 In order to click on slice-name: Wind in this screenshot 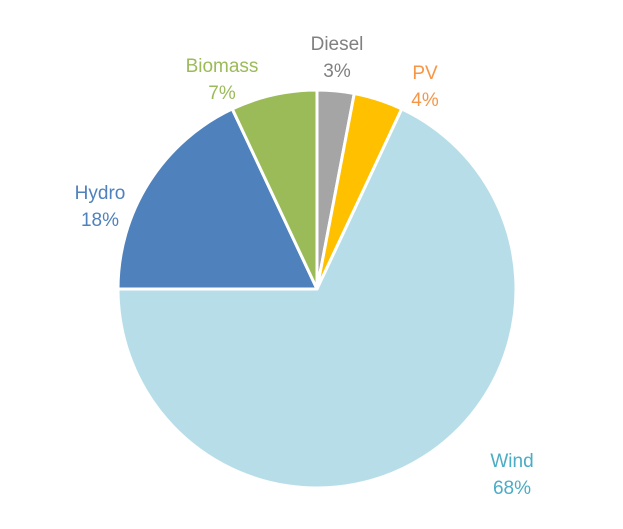, I will do `click(511, 461)`.